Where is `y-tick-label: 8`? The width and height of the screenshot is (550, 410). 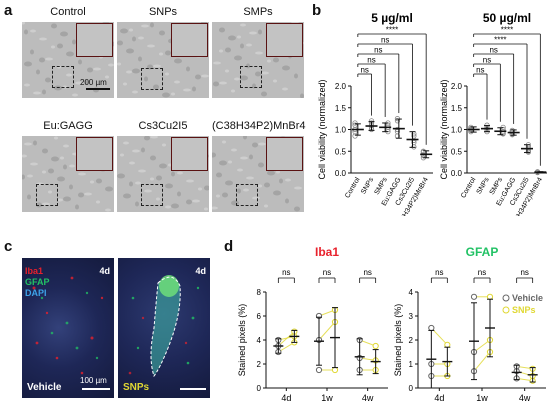
y-tick-label: 8 is located at coordinates (259, 292).